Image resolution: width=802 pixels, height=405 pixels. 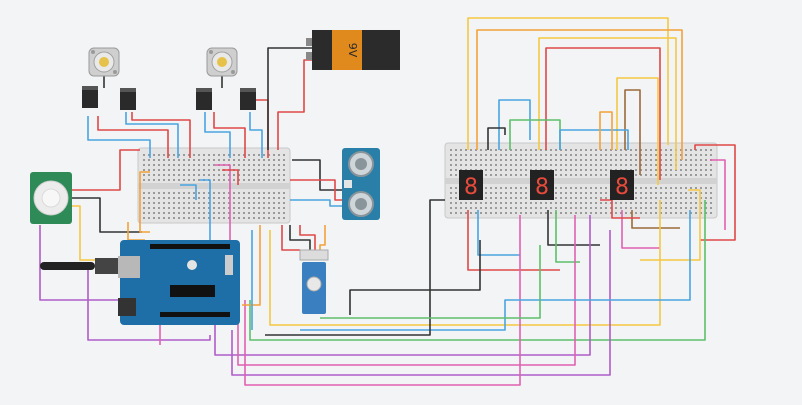 I want to click on arduino-uno, so click(x=179, y=282).